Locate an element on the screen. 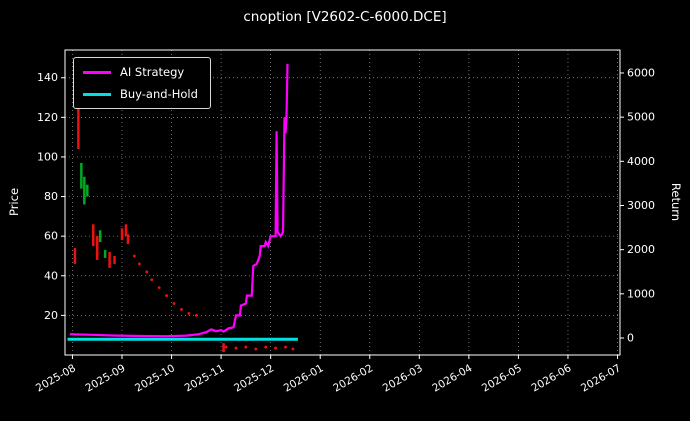 This screenshot has width=690, height=421. svg-text: 2025-08 is located at coordinates (56, 378).